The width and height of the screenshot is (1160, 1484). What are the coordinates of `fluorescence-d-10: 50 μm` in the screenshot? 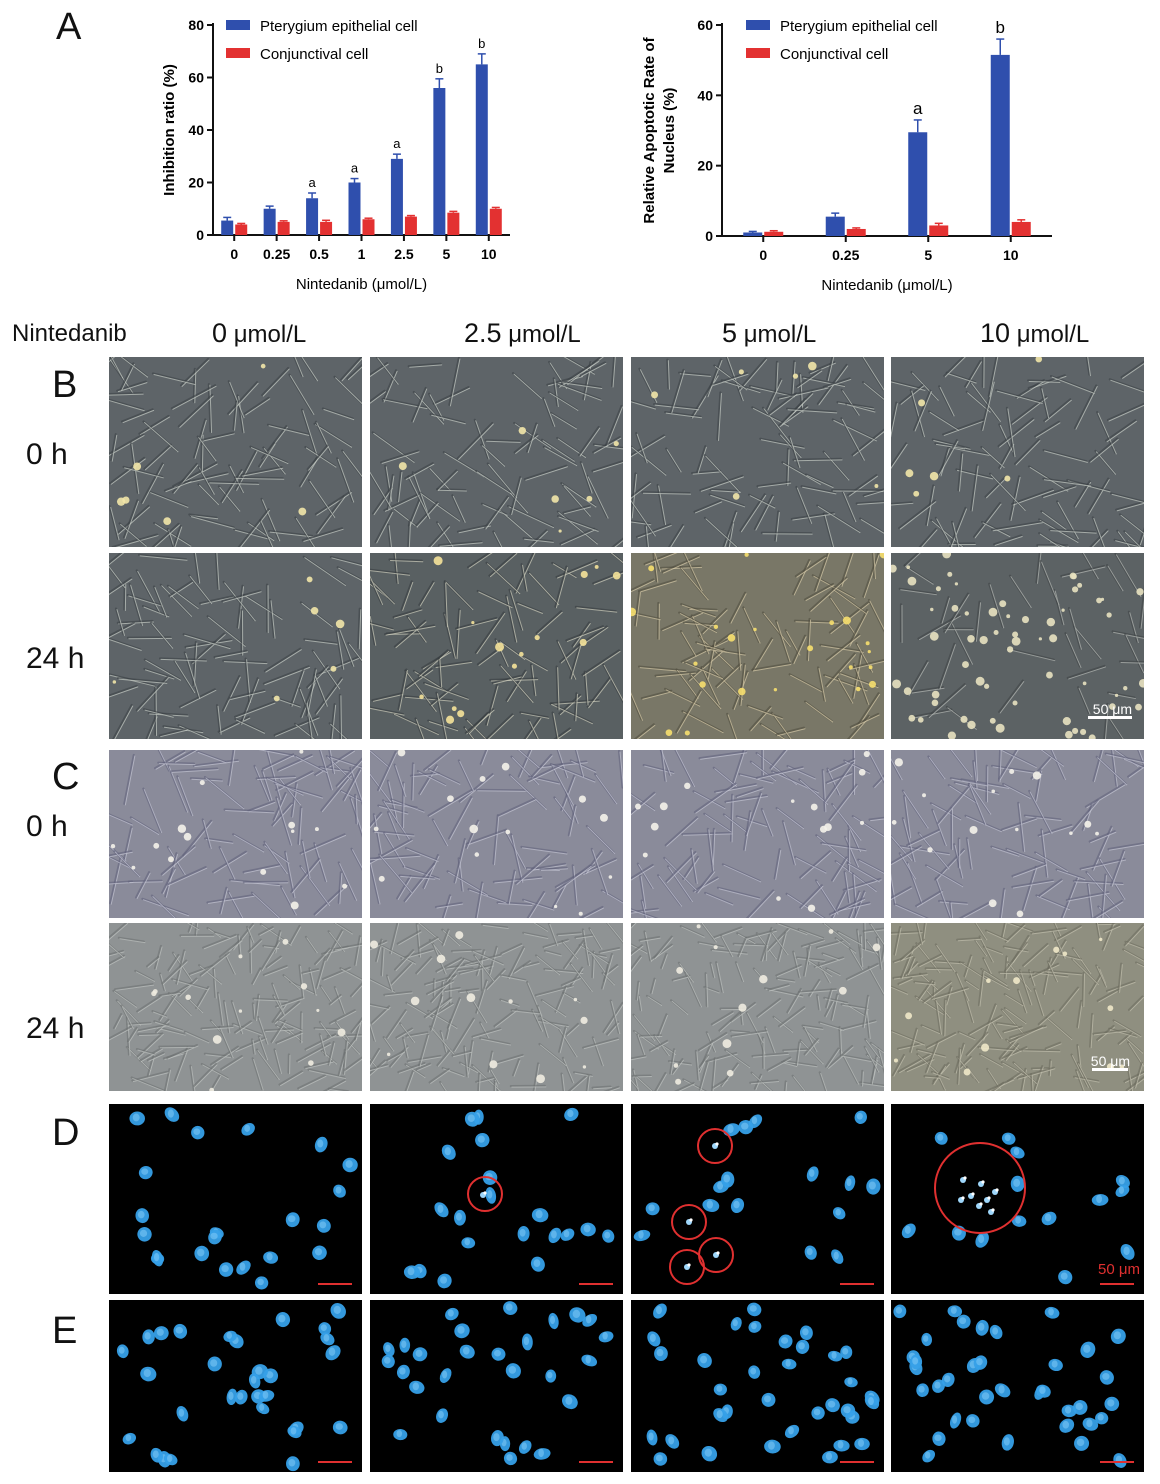 It's located at (1017, 1199).